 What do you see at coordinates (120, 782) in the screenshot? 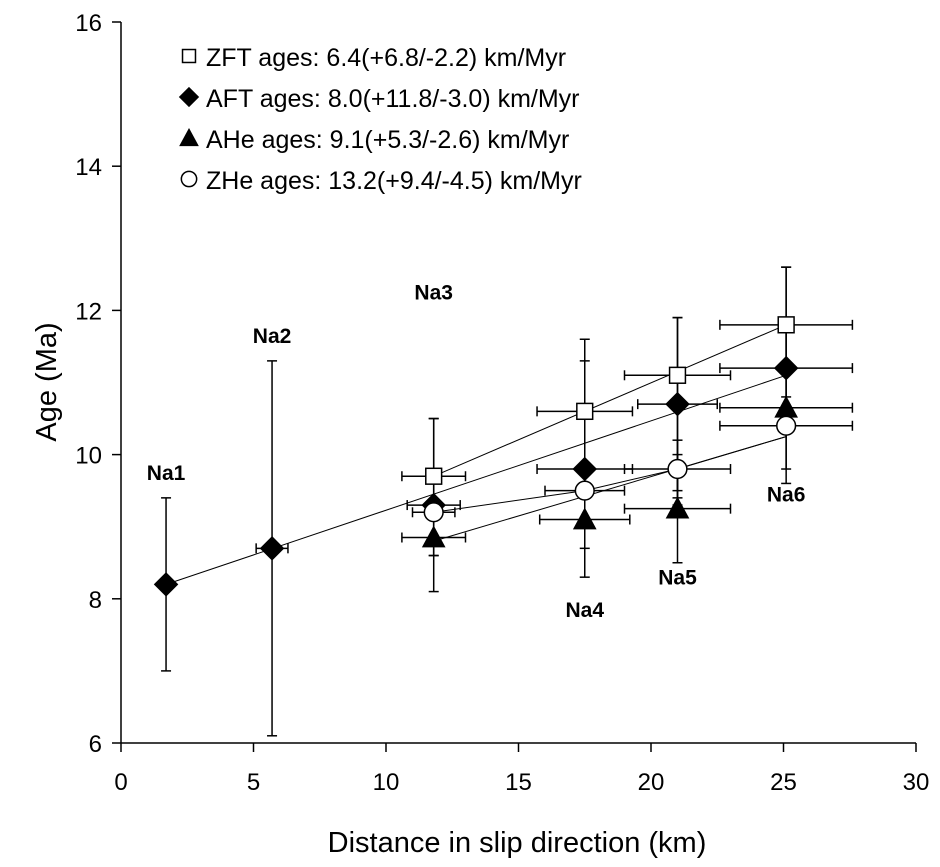
I see `x-tick-label: 0` at bounding box center [120, 782].